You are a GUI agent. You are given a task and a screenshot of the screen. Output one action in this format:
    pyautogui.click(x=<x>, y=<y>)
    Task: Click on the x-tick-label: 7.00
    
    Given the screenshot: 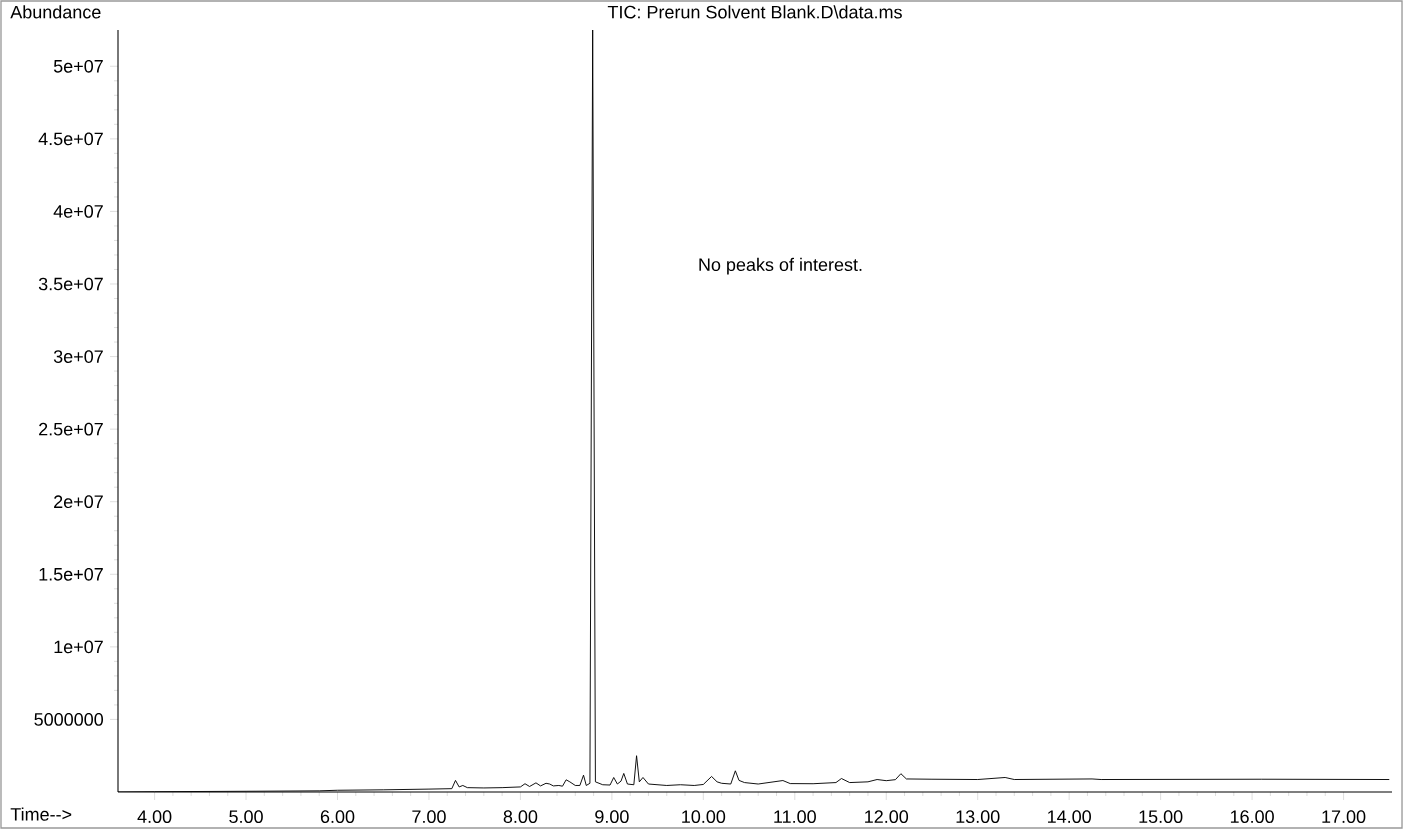 What is the action you would take?
    pyautogui.click(x=429, y=816)
    